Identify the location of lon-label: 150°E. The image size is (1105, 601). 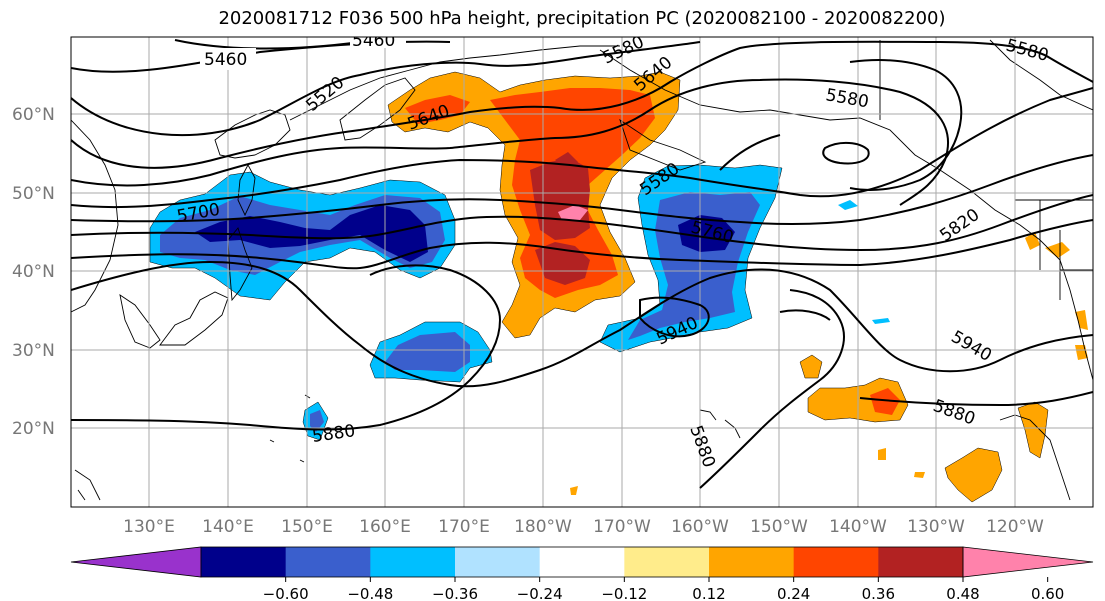
(307, 527).